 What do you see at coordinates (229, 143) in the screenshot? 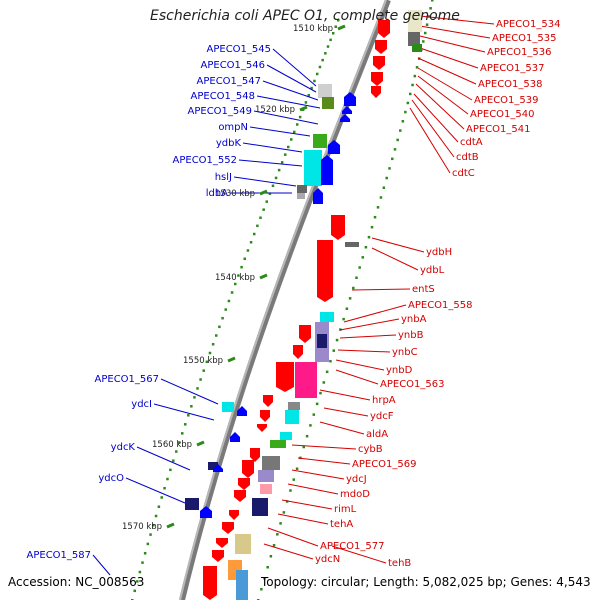
I see `gene-label-ydbk: ydbK` at bounding box center [229, 143].